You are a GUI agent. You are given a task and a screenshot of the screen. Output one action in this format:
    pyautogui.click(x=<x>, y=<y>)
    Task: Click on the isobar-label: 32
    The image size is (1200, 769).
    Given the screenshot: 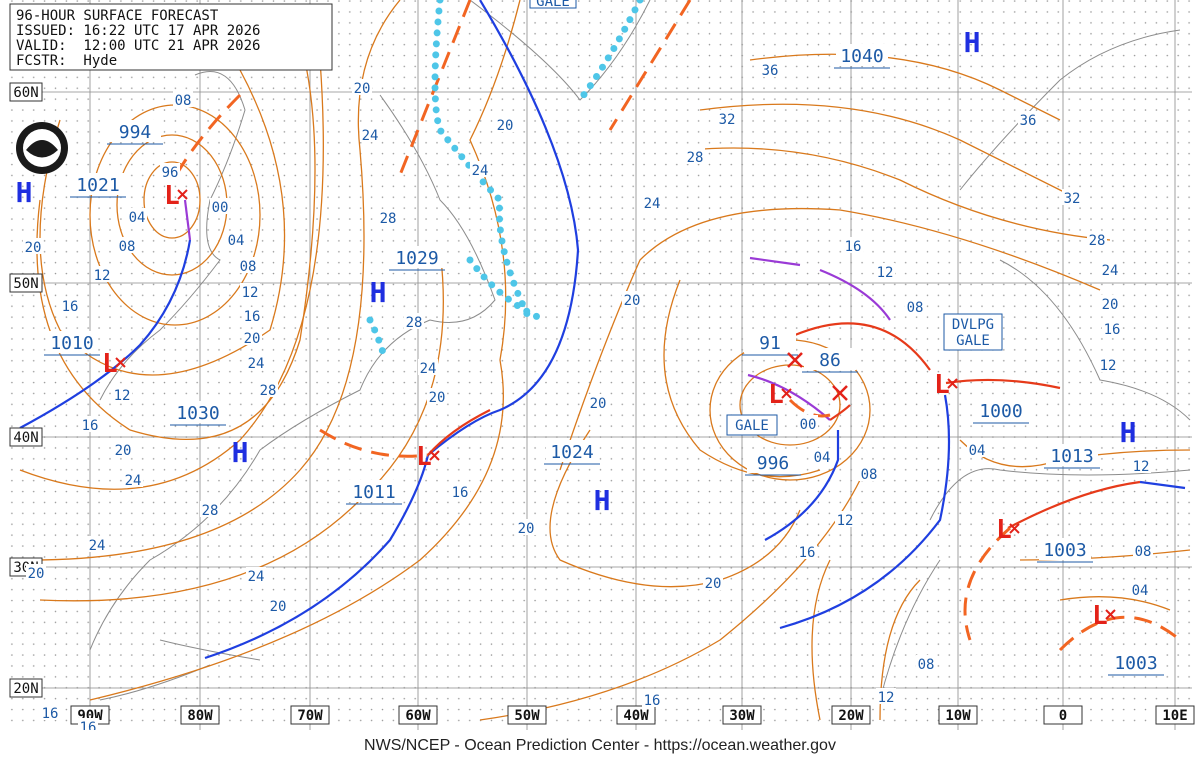 What is the action you would take?
    pyautogui.click(x=1072, y=199)
    